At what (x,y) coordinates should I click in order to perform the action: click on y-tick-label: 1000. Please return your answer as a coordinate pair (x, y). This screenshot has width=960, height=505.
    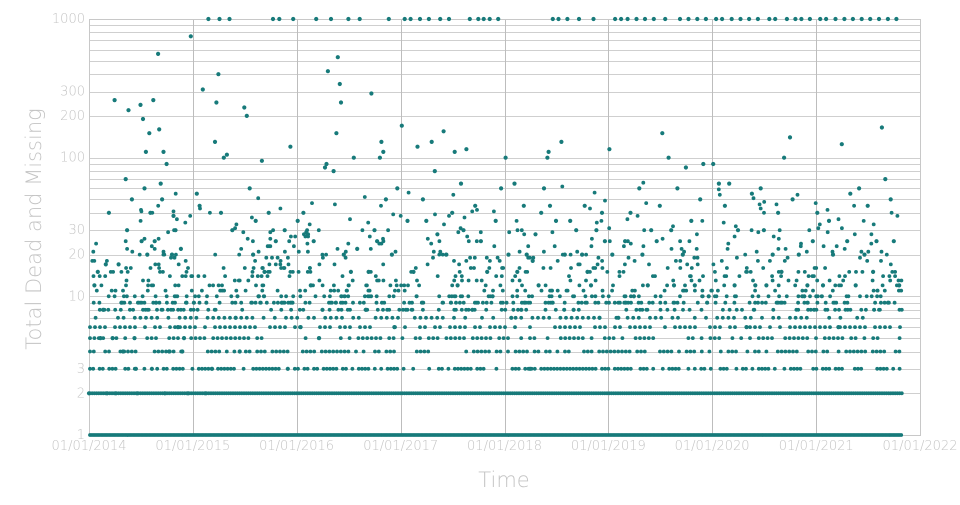
    Looking at the image, I should click on (68, 19).